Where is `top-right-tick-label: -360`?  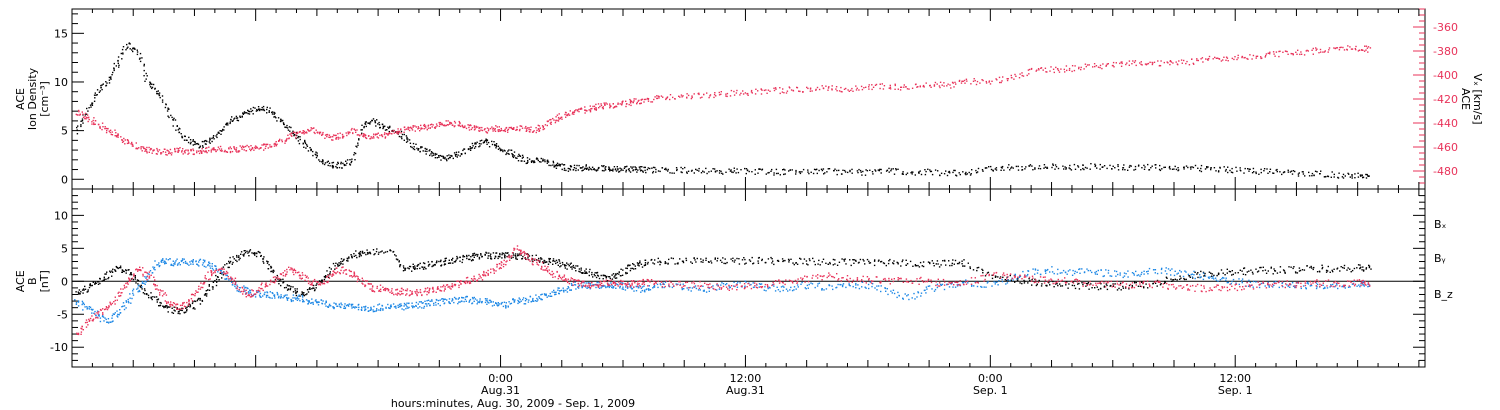 top-right-tick-label: -360 is located at coordinates (1445, 27).